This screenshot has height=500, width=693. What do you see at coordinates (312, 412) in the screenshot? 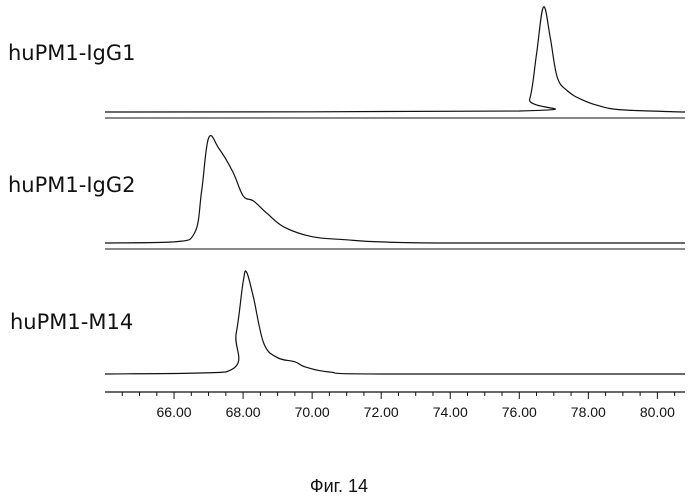
I see `x-tick-label: 70.00` at bounding box center [312, 412].